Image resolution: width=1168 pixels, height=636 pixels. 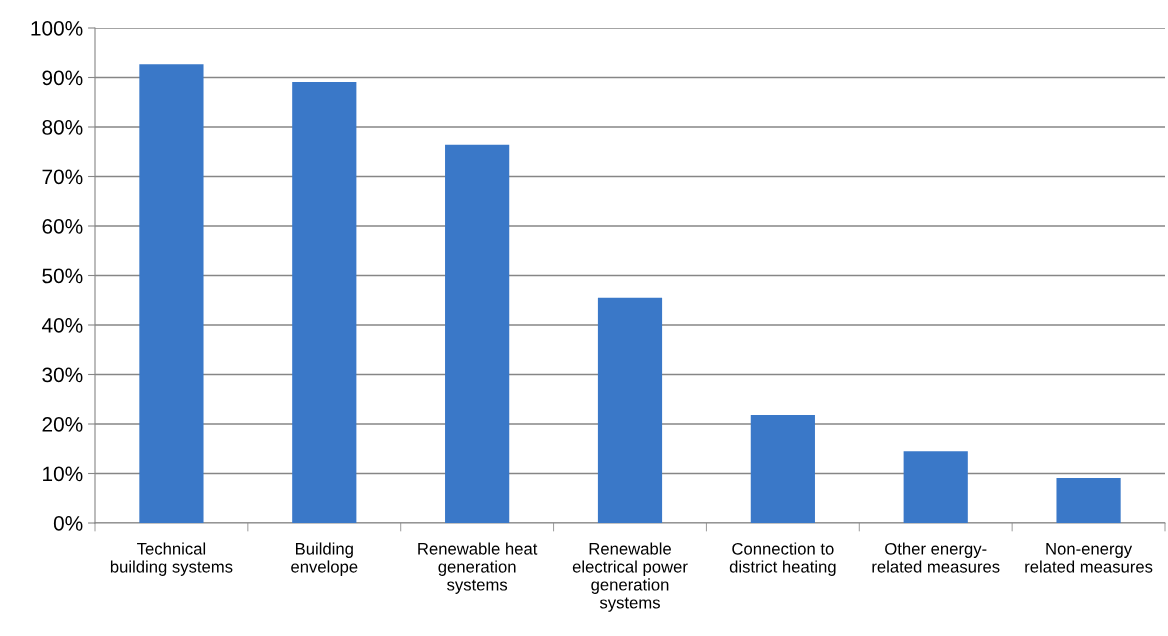 What do you see at coordinates (62, 276) in the screenshot?
I see `y-tick-label: 50%` at bounding box center [62, 276].